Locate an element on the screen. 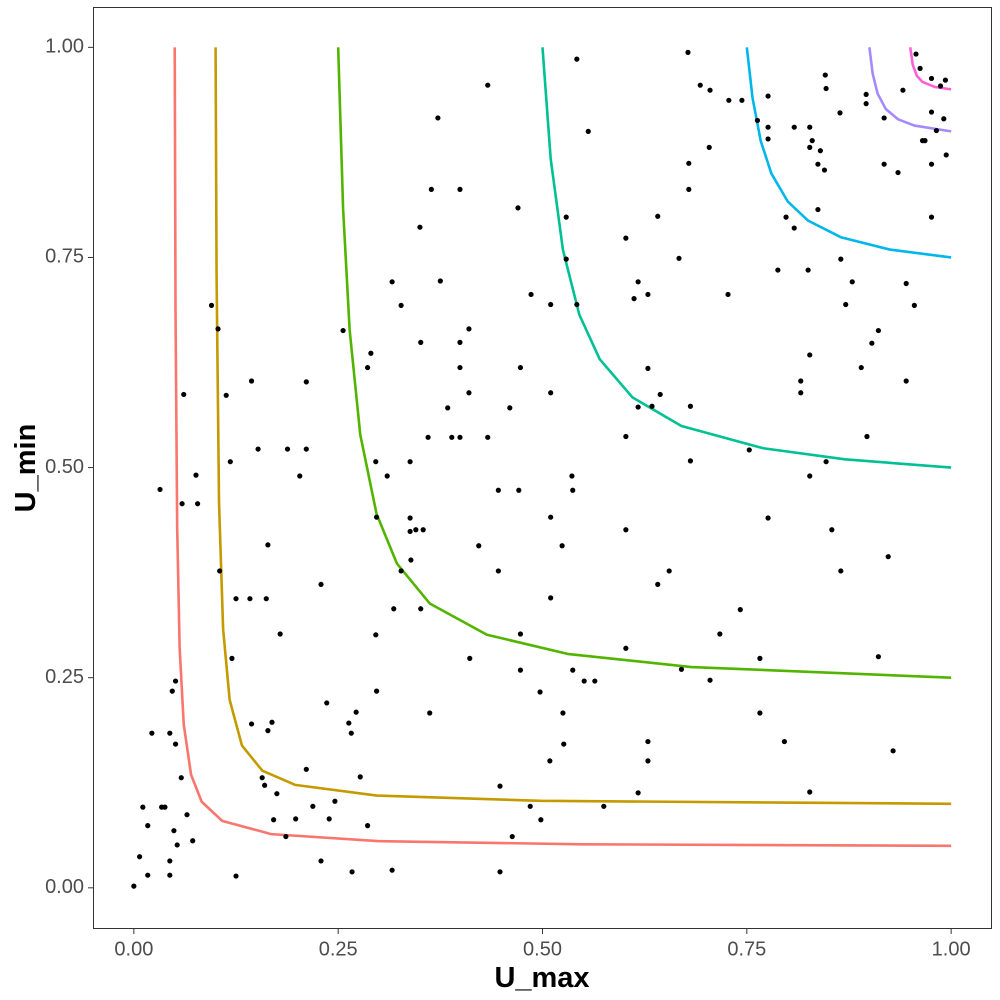 This screenshot has width=1000, height=1000. y-axis-title: U_min is located at coordinates (26, 468).